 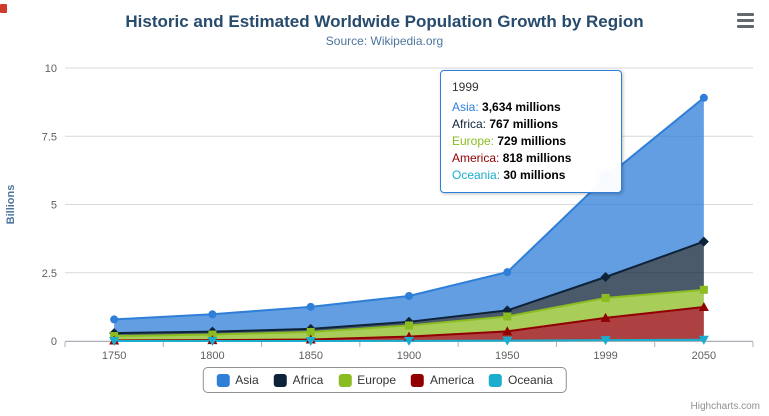 I want to click on legend-label: Oceania, so click(x=530, y=380).